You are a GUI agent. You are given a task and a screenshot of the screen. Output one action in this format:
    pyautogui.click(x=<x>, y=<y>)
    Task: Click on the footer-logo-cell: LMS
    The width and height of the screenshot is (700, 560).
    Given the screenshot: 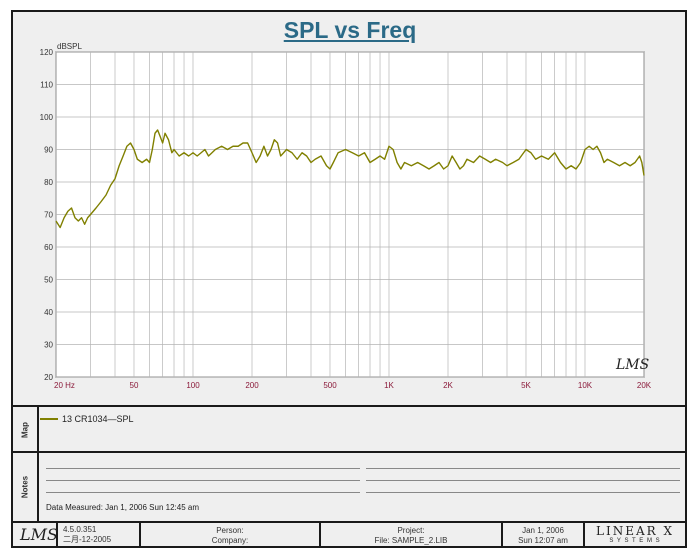 What is the action you would take?
    pyautogui.click(x=35, y=534)
    